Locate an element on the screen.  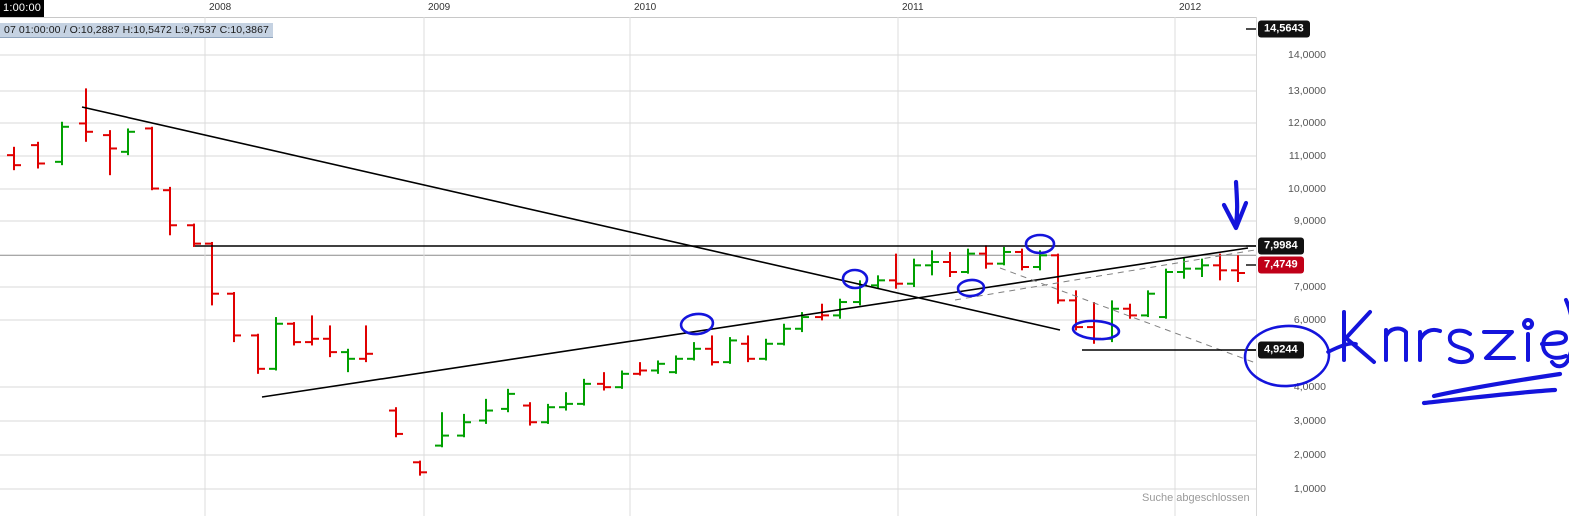
ink-e is located at coordinates (1554, 345).